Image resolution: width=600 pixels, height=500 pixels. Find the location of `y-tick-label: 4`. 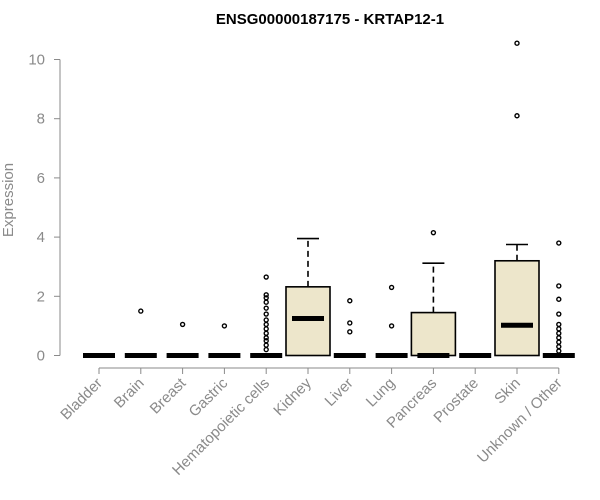

y-tick-label: 4 is located at coordinates (41, 237).